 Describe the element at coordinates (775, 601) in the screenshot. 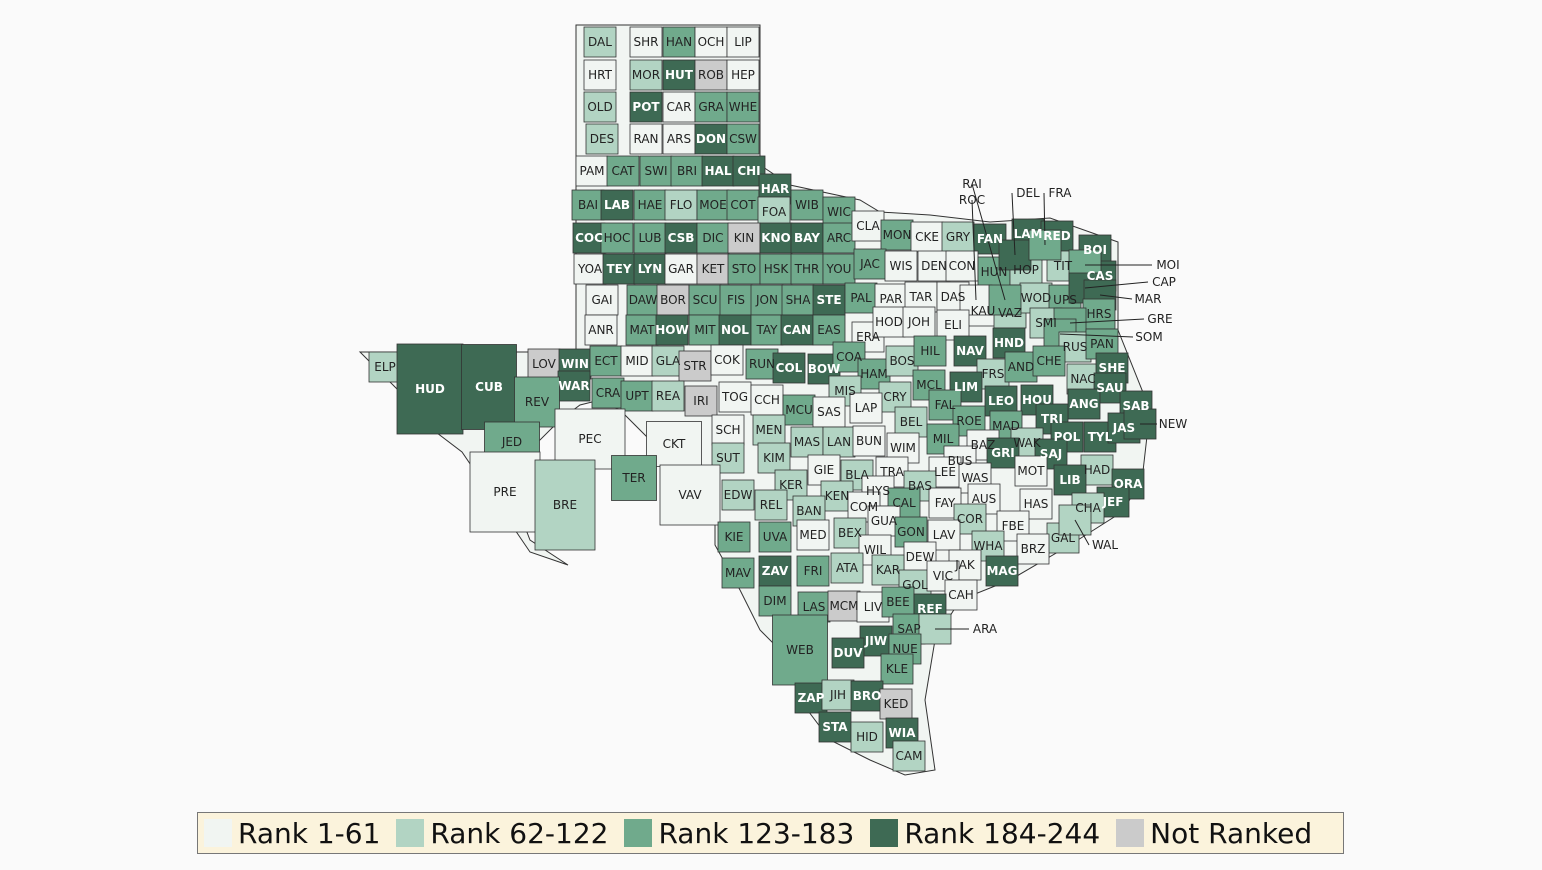

I see `county-dim` at that location.